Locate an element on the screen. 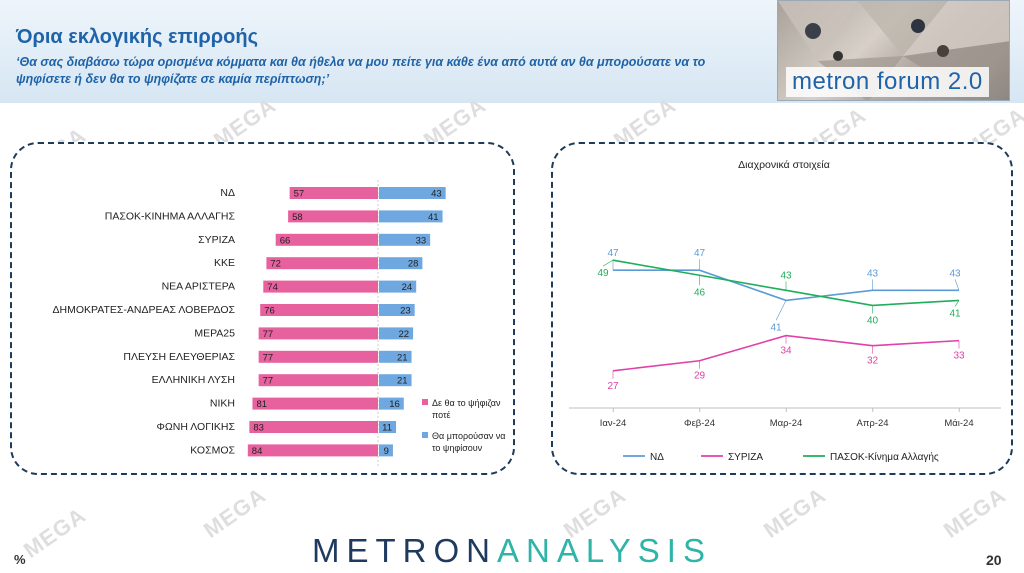 Image resolution: width=1024 pixels, height=573 pixels. category-label: ΝΙΚΗ is located at coordinates (222, 404).